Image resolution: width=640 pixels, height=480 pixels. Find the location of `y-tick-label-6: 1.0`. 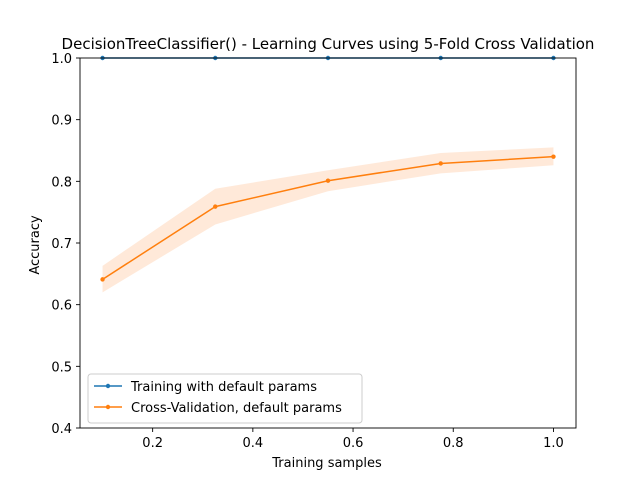

y-tick-label-6: 1.0 is located at coordinates (61, 59).